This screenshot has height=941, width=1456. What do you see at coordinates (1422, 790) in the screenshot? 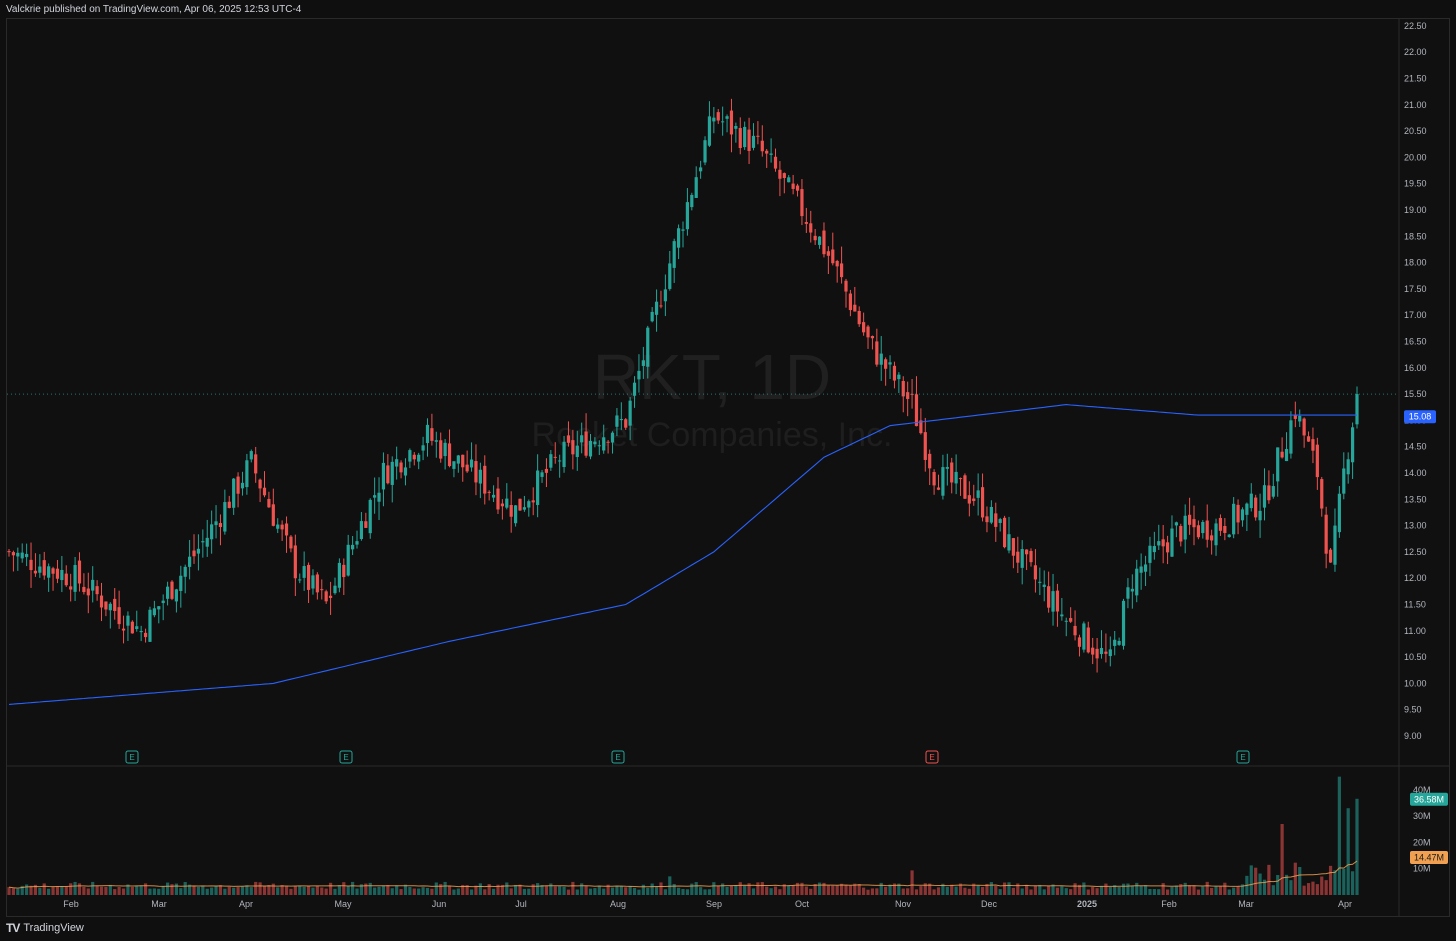
I see `volume-tick-label: 40M` at bounding box center [1422, 790].